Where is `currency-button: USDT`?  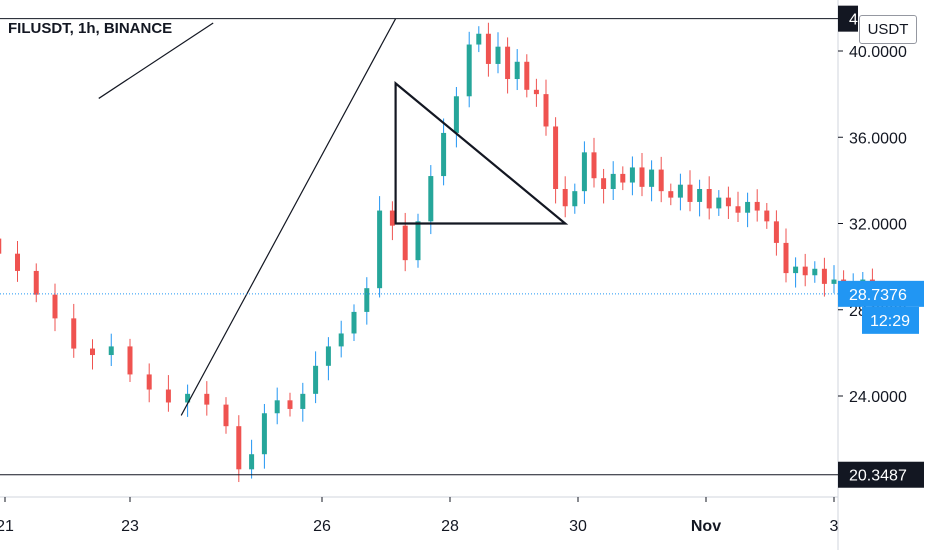
currency-button: USDT is located at coordinates (888, 29).